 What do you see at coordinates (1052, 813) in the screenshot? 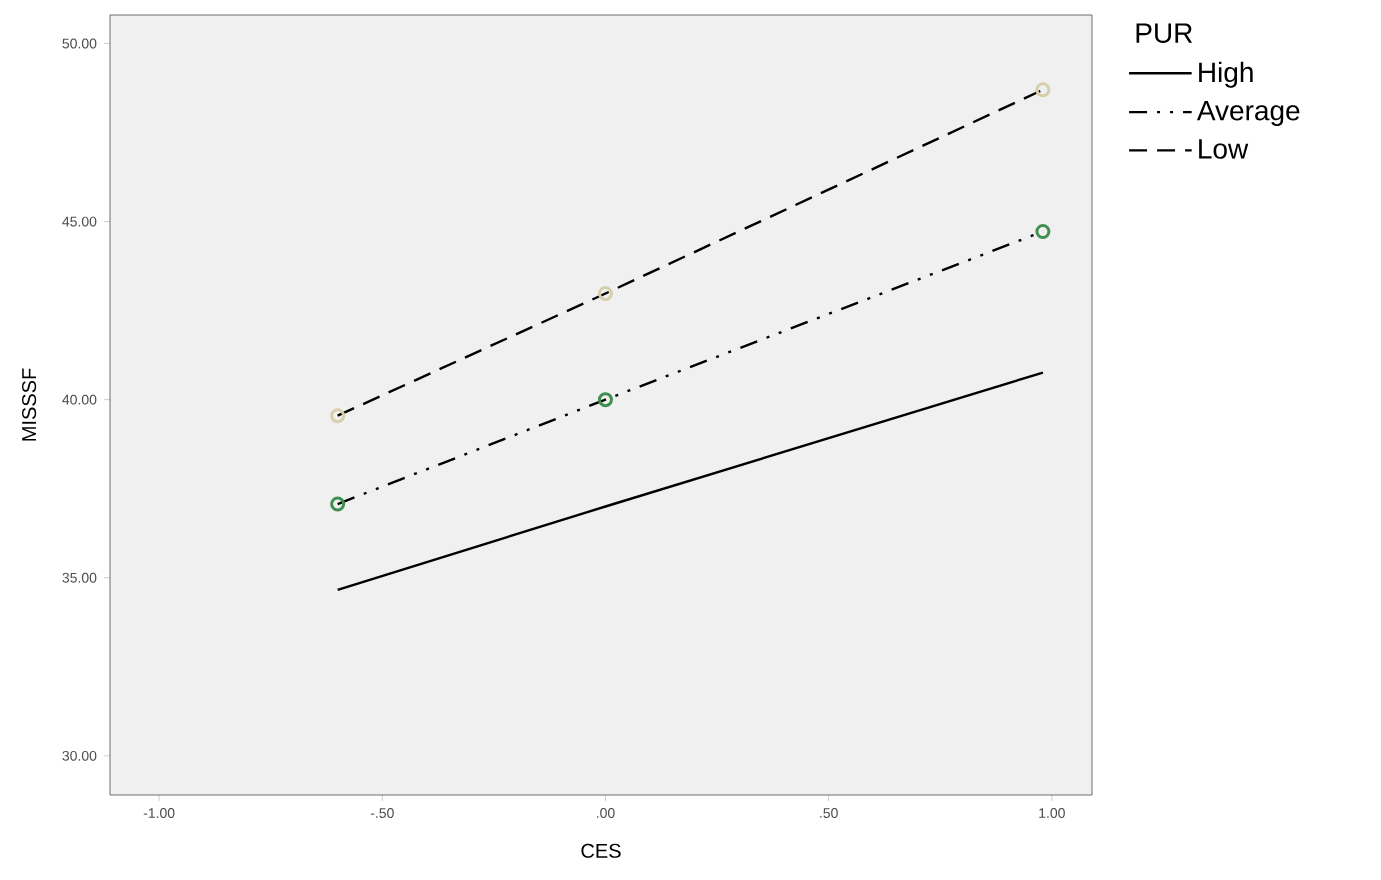
I see `x-tick-label: 1.00` at bounding box center [1052, 813].